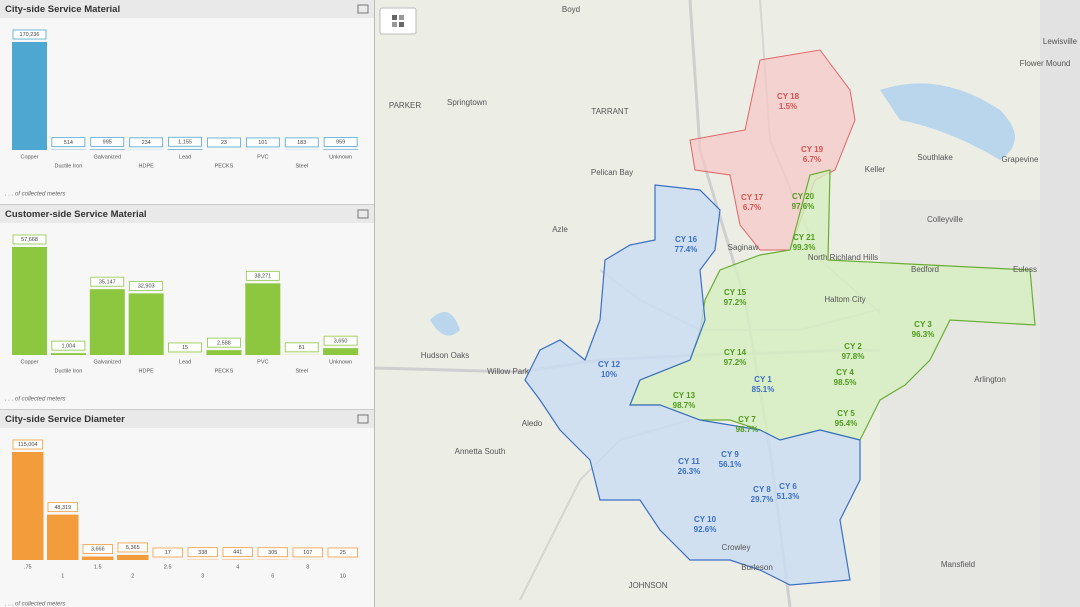 The image size is (1080, 607). Describe the element at coordinates (202, 576) in the screenshot. I see `category-label: 3` at that location.